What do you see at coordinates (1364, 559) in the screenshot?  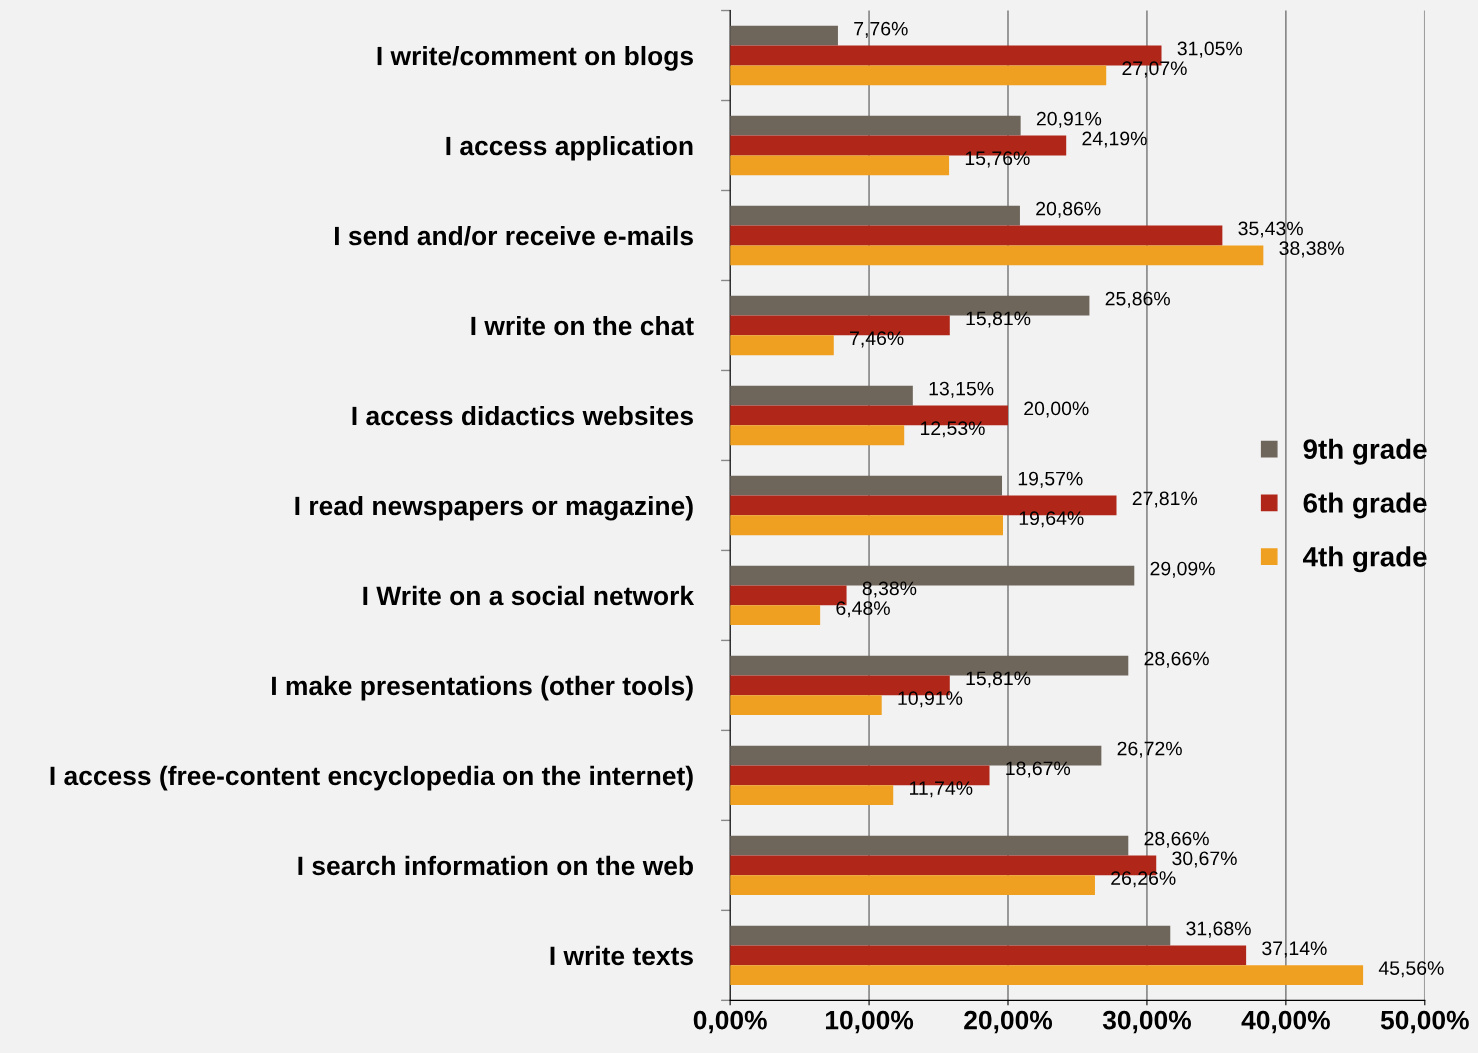 I see `legend-label: 4th grade` at bounding box center [1364, 559].